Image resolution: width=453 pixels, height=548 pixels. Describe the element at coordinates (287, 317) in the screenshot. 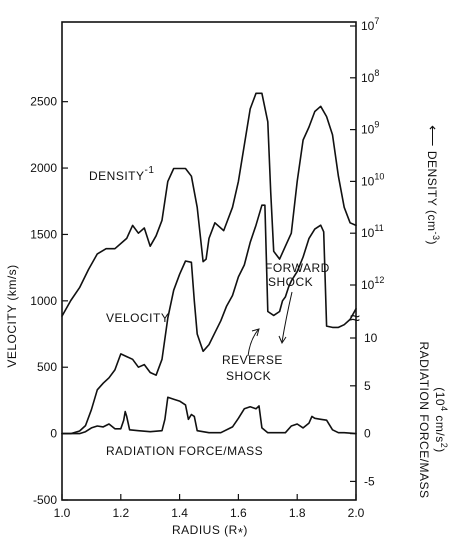

I see `forward-shock-arrow` at that location.